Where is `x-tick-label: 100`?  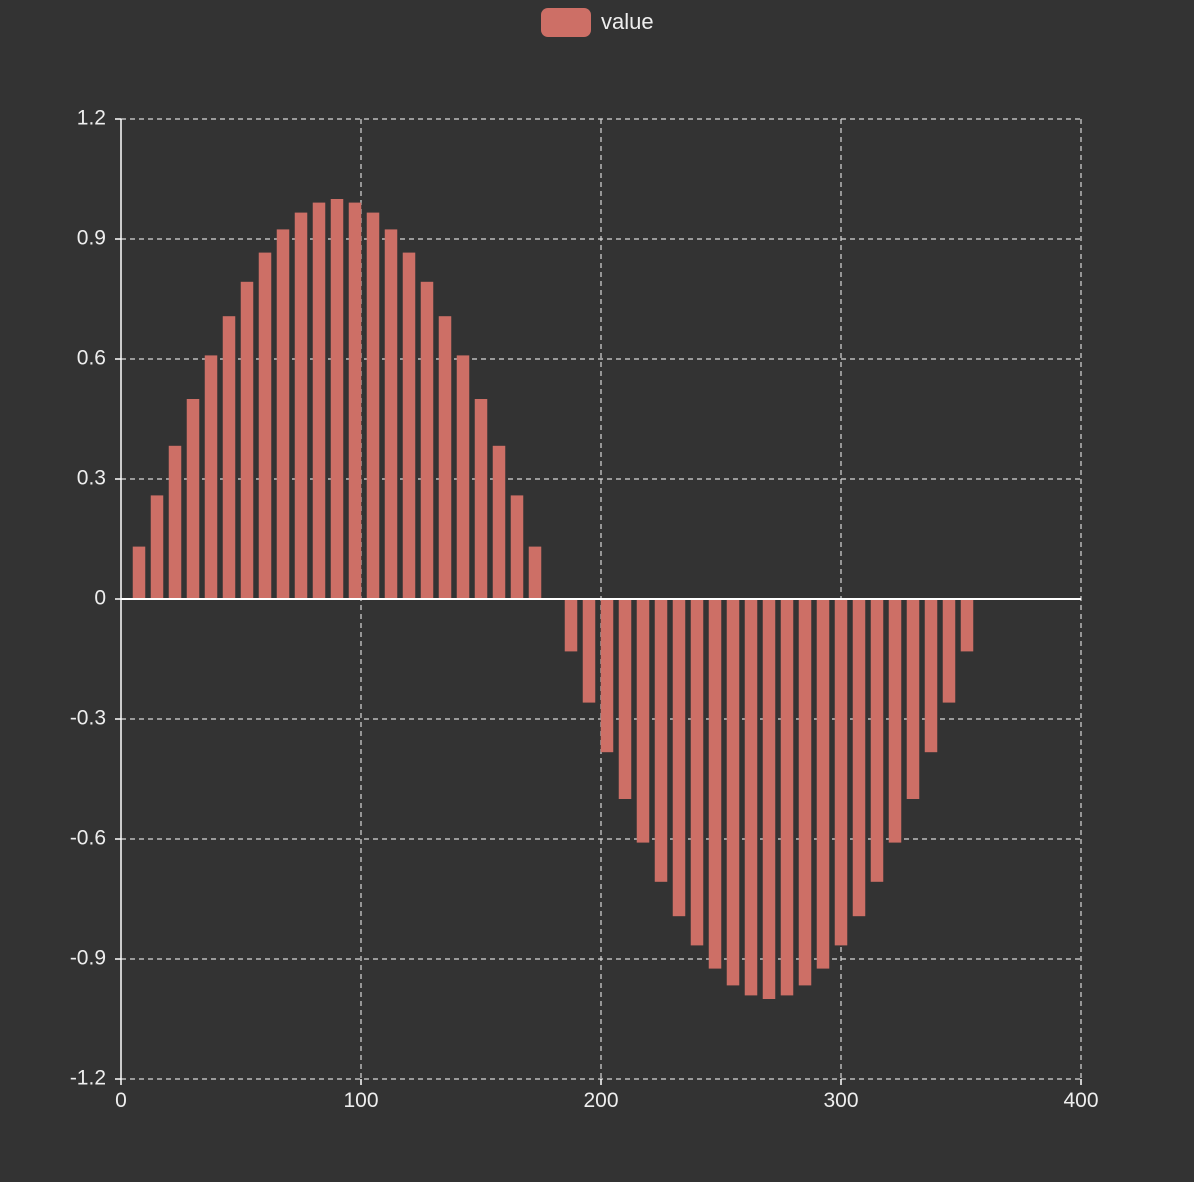 x-tick-label: 100 is located at coordinates (360, 1100).